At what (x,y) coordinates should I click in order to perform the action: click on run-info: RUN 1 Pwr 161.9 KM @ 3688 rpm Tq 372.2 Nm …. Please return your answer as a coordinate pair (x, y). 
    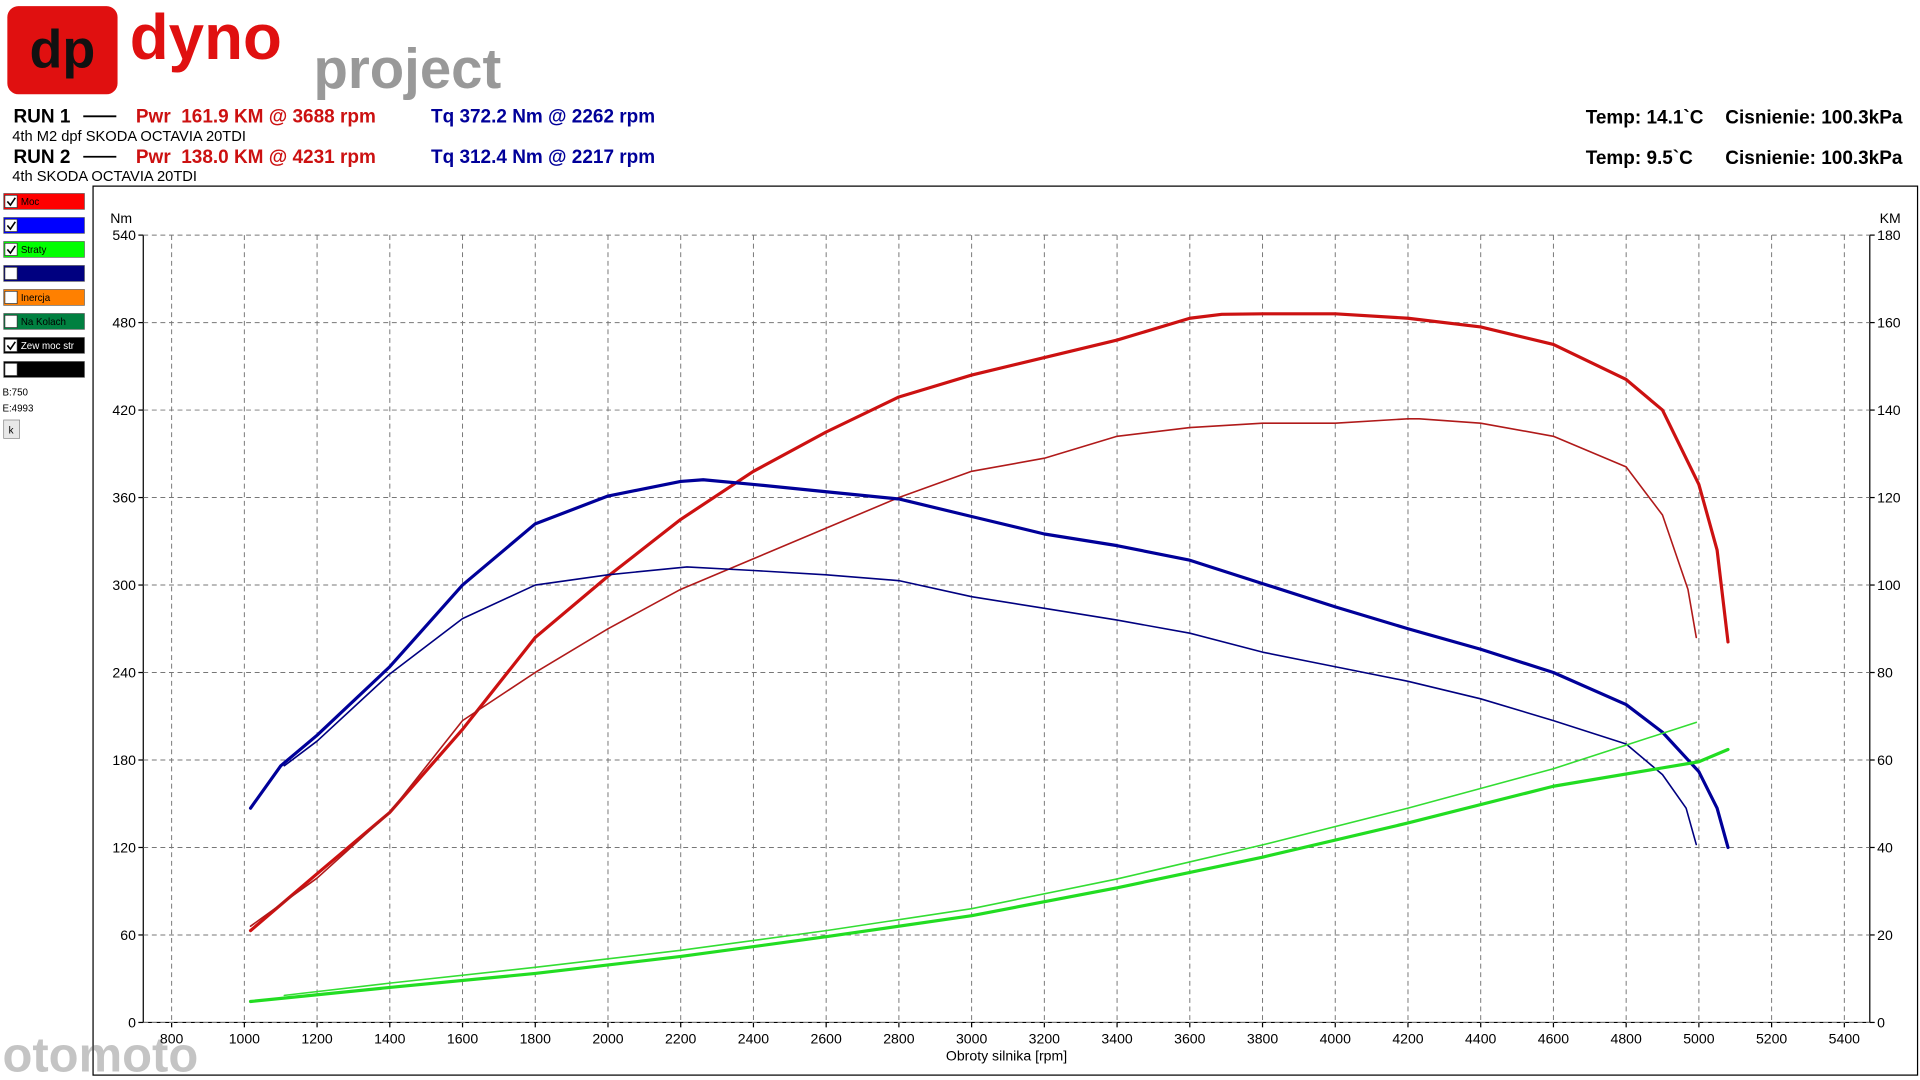
    Looking at the image, I should click on (957, 145).